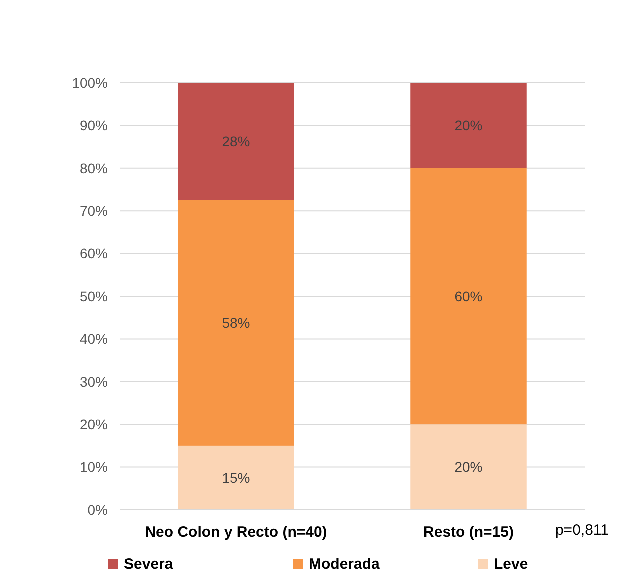 The width and height of the screenshot is (619, 574). I want to click on legend-label: Leve, so click(511, 564).